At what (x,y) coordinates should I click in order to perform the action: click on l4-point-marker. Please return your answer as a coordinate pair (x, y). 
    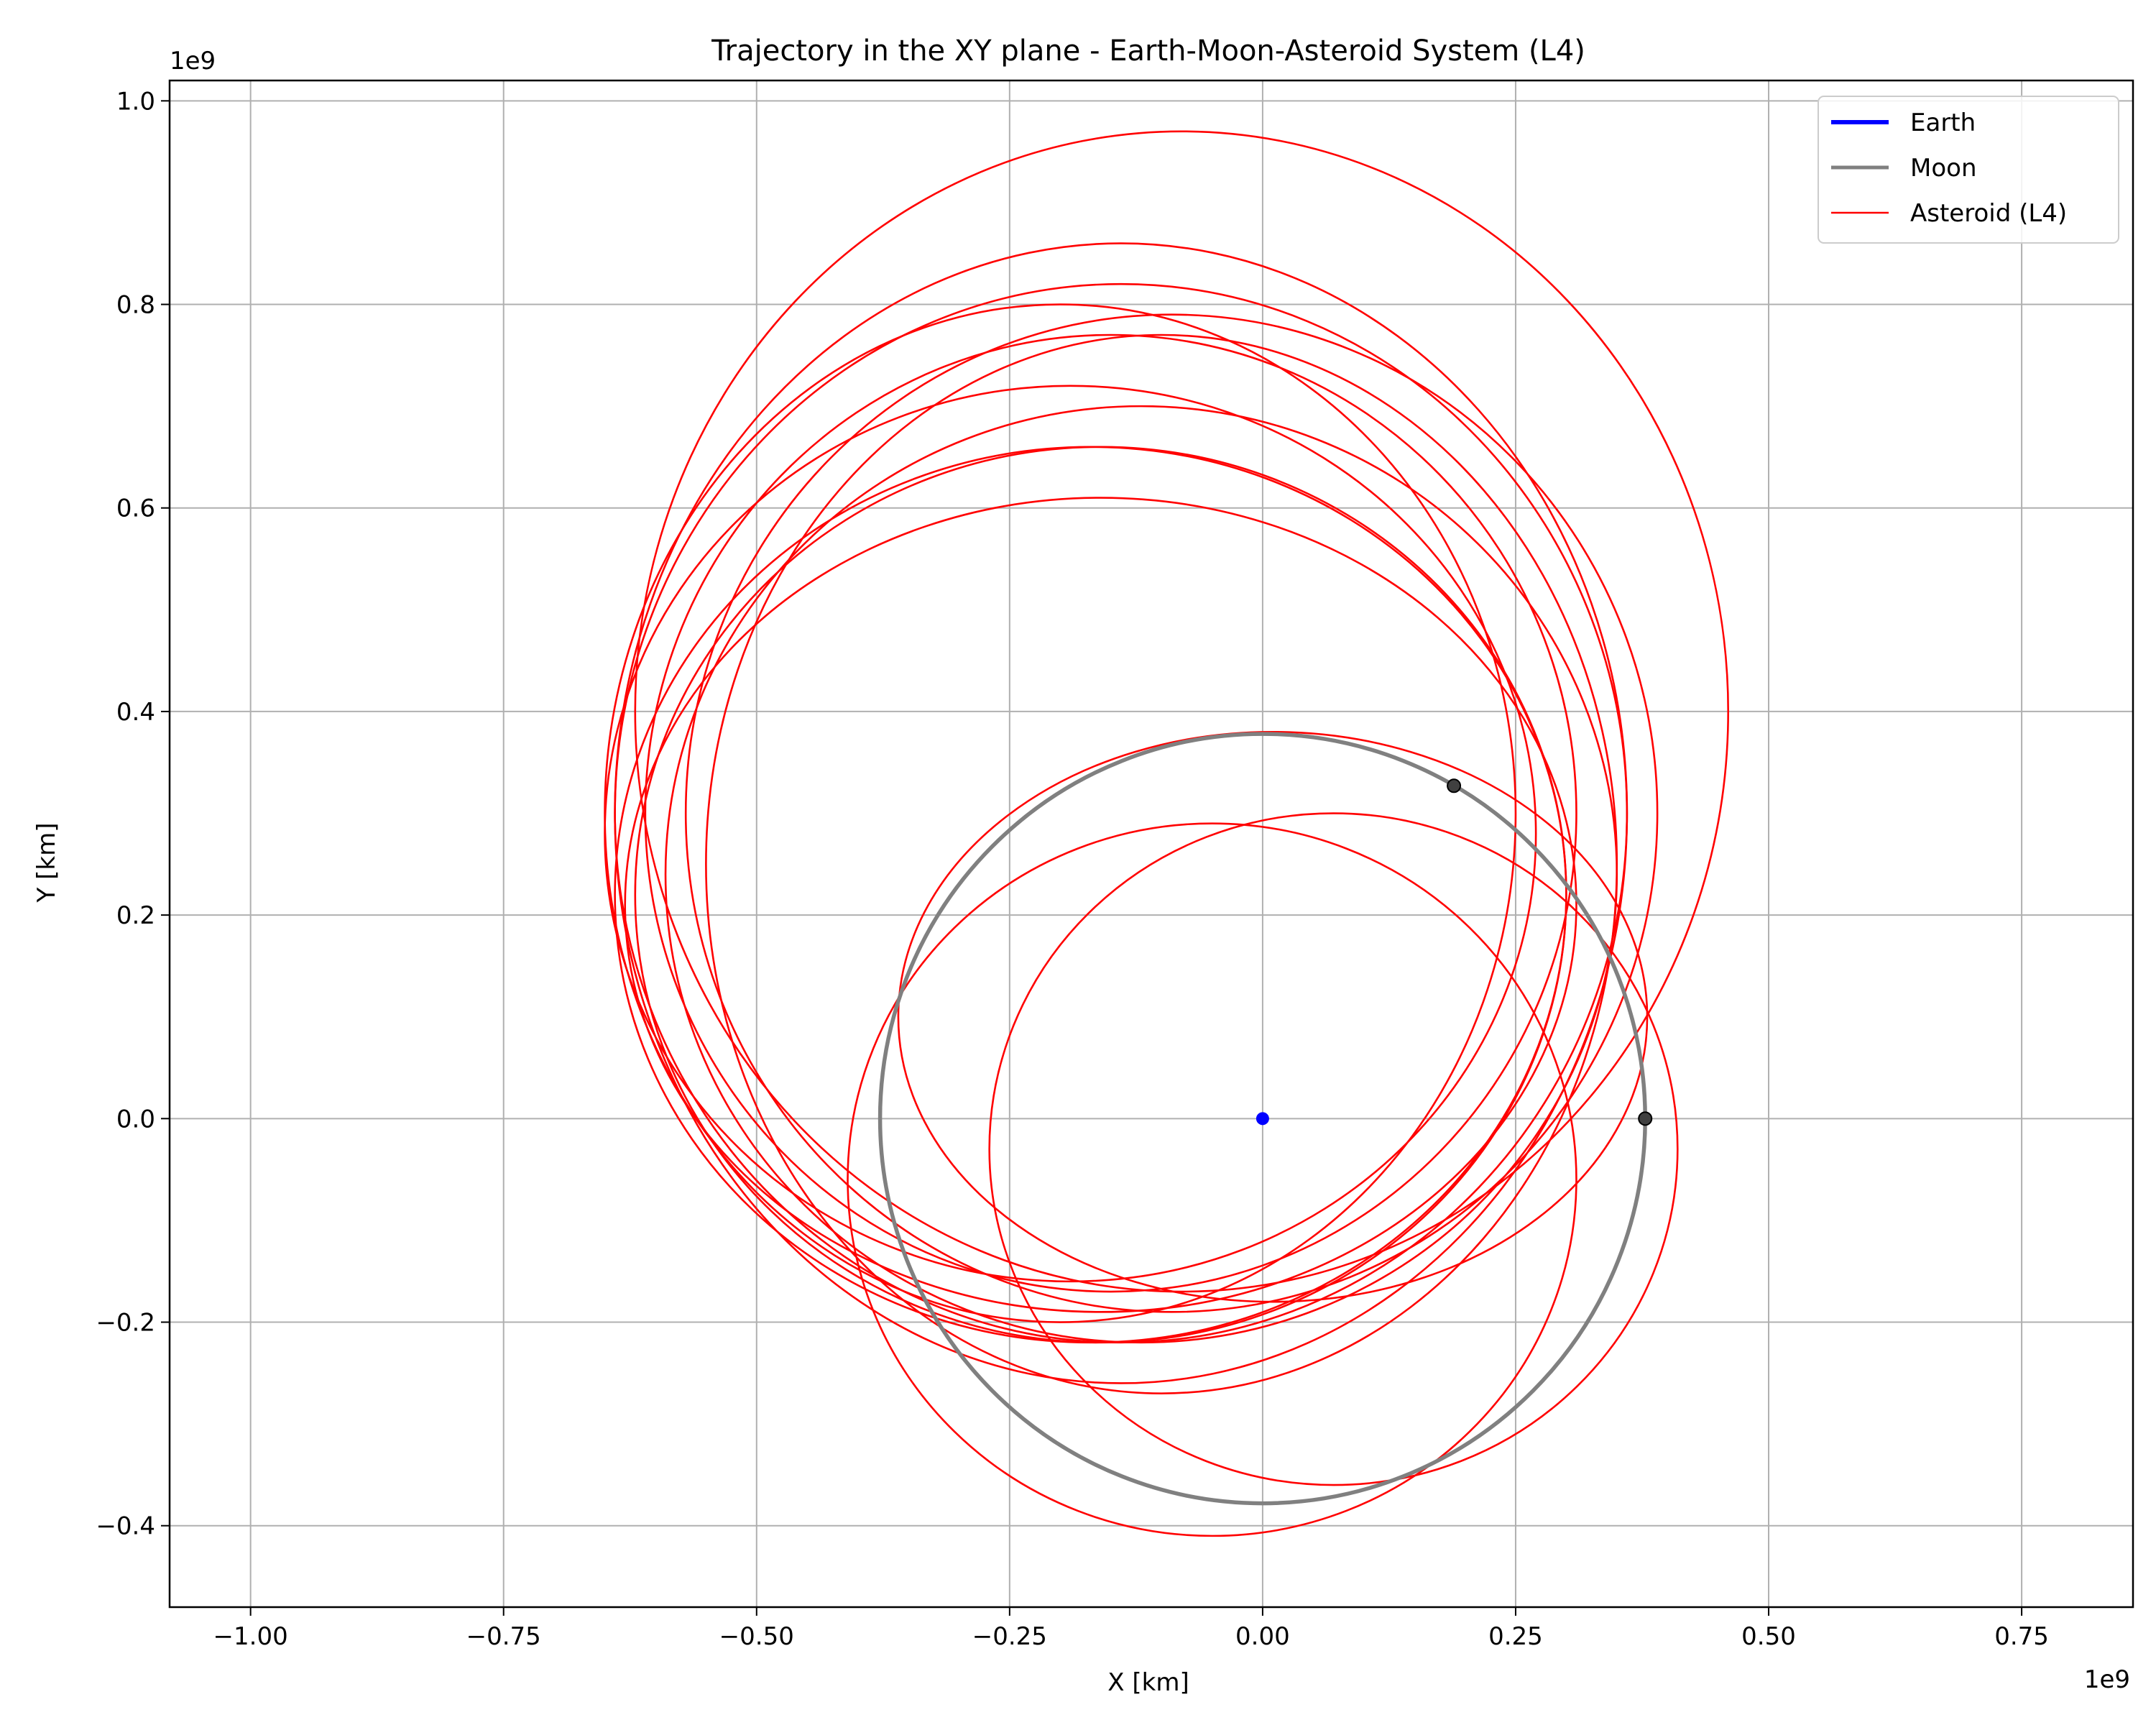
    Looking at the image, I should click on (1454, 786).